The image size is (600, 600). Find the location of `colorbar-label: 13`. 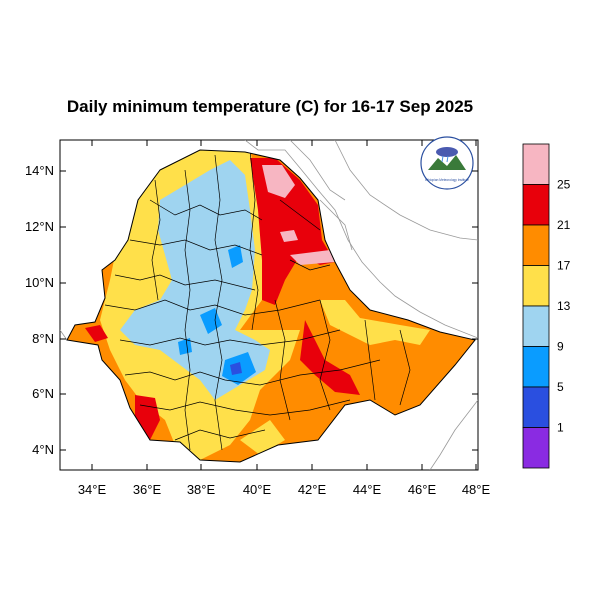

colorbar-label: 13 is located at coordinates (564, 306).